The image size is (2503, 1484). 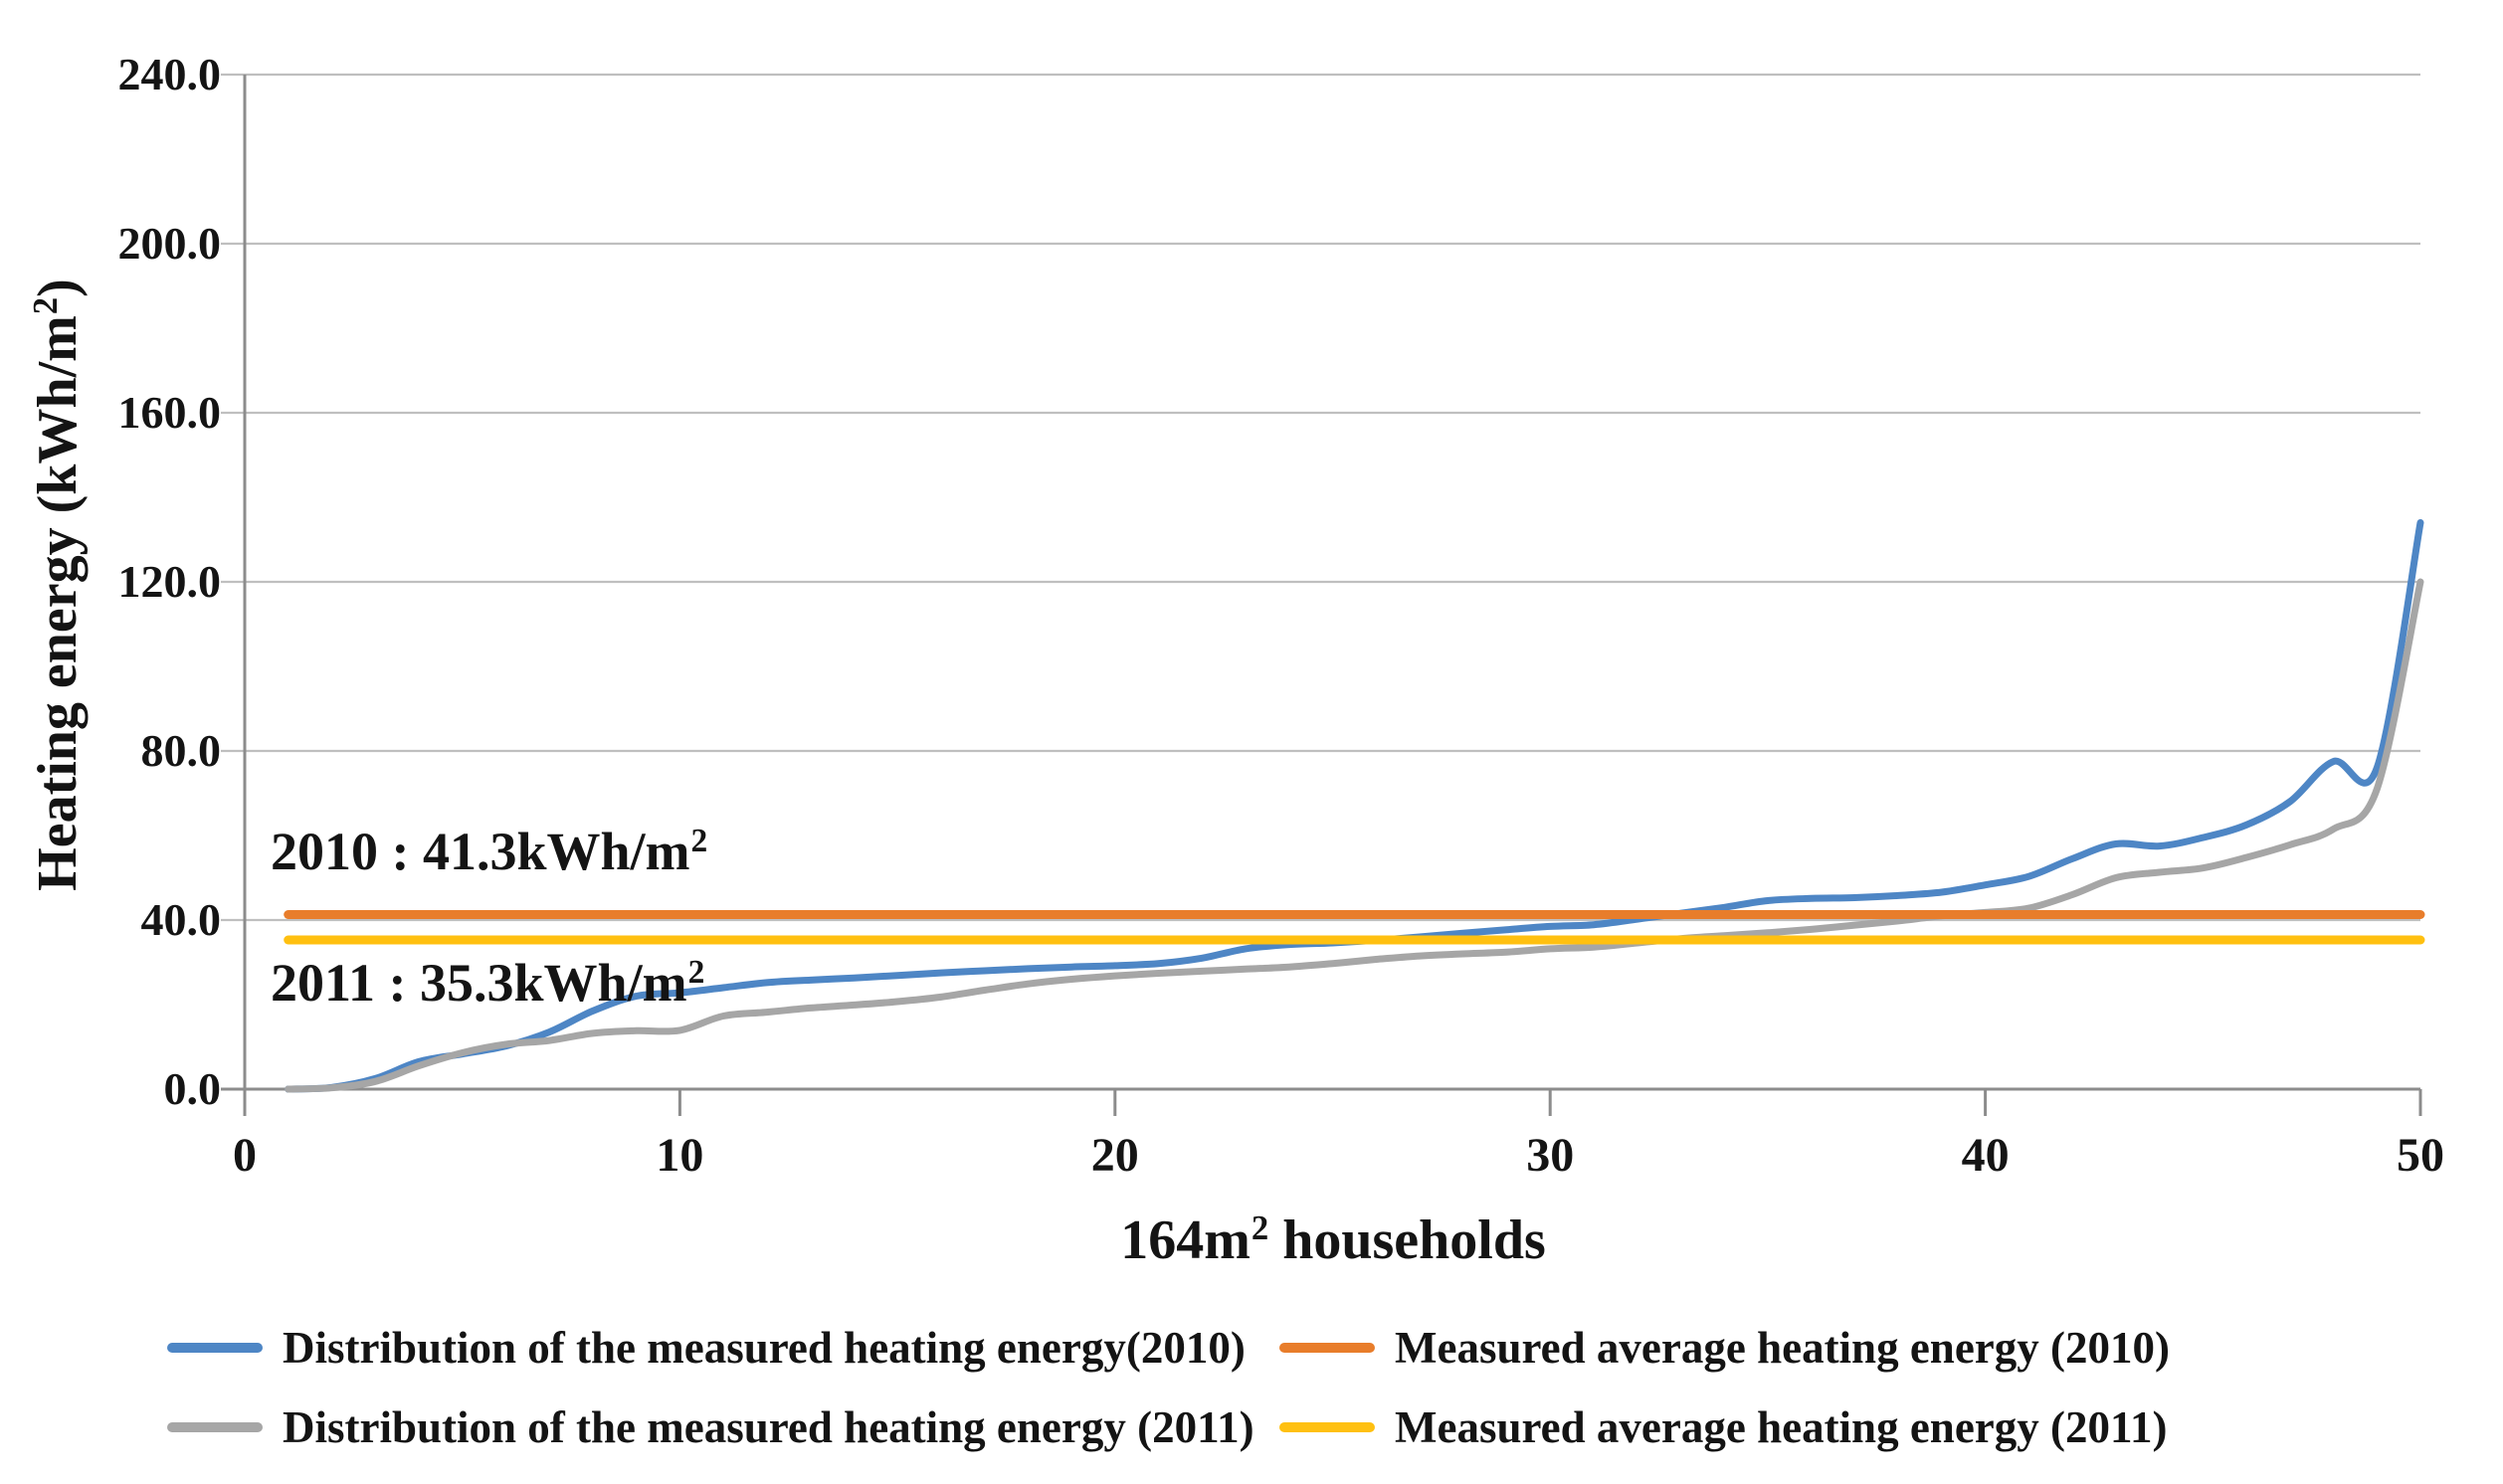 I want to click on y-tick-label: 120.0, so click(x=169, y=582).